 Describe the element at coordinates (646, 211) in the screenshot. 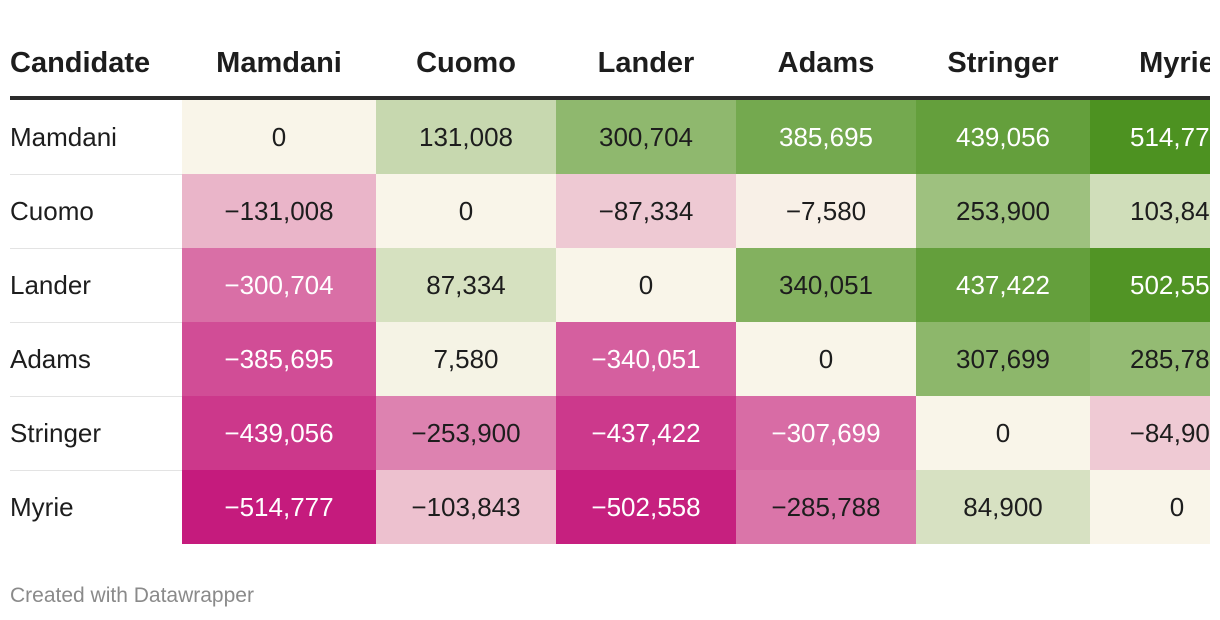

I see `heatmap-cell: −87,334` at that location.